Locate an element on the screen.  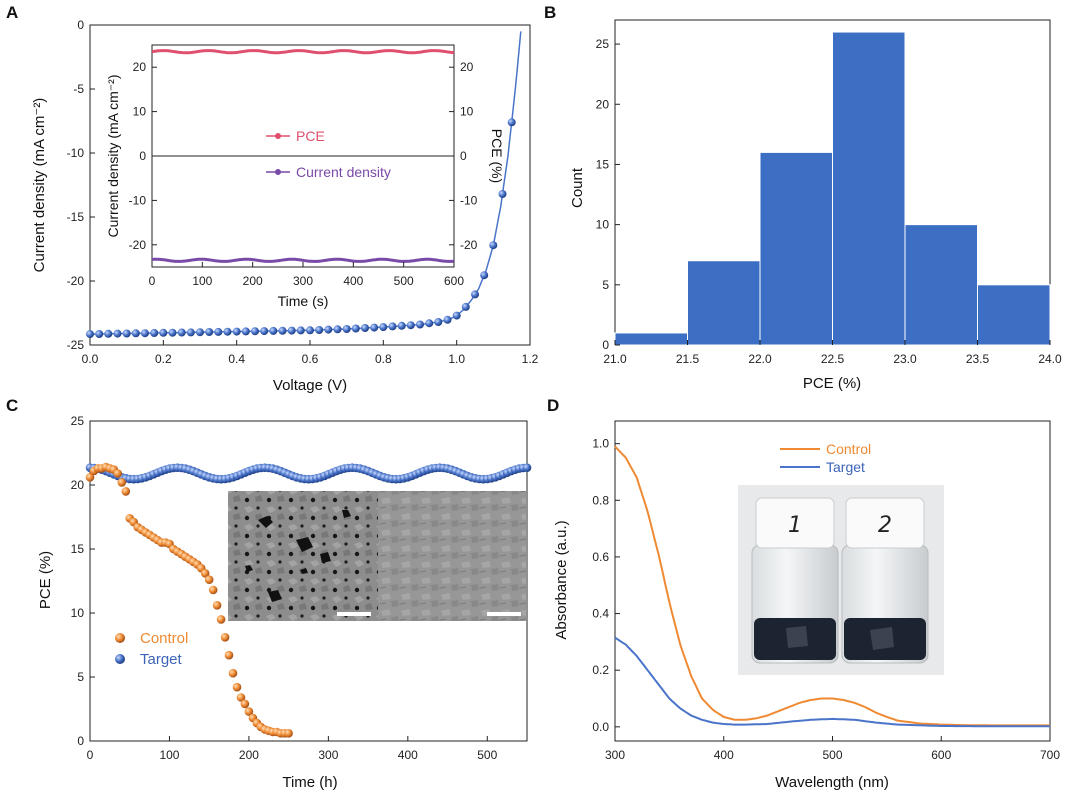
panel-a-xtick-label: 1.0 is located at coordinates (456, 359).